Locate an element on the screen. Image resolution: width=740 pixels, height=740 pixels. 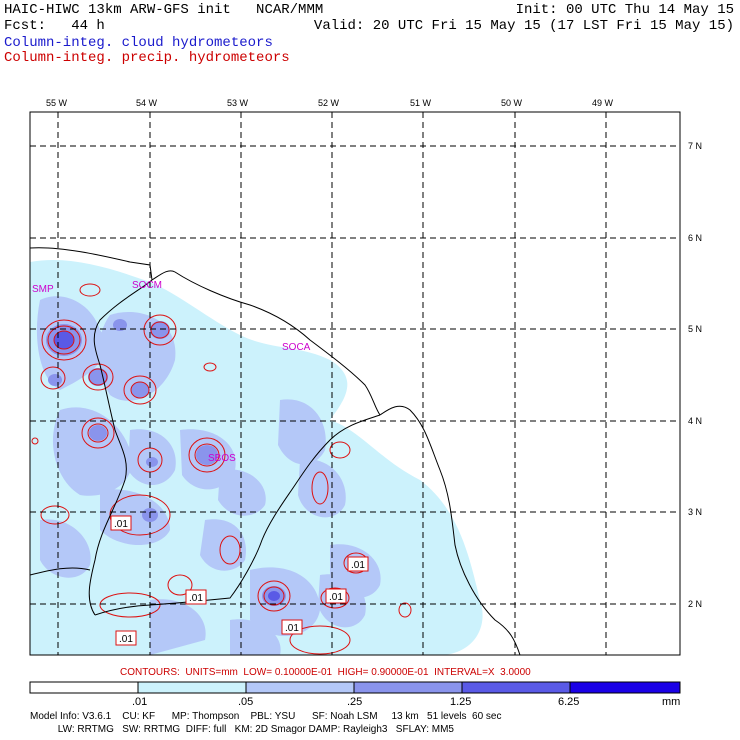
lon-label: 49 W is located at coordinates (603, 103).